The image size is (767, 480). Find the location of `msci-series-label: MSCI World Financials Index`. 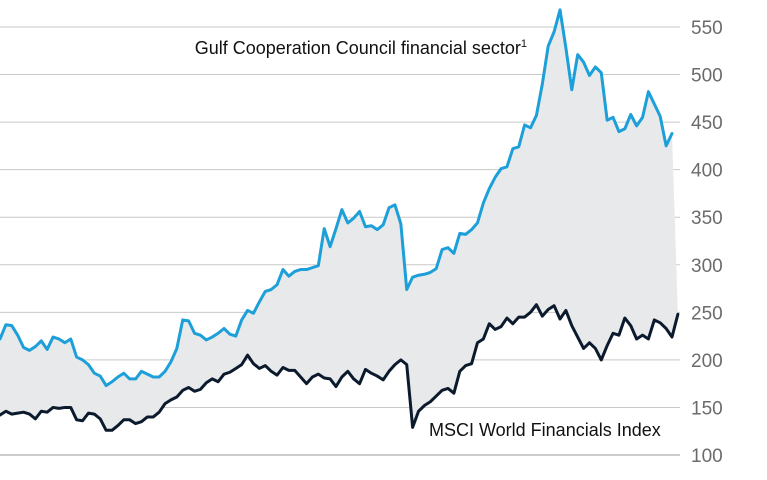

msci-series-label: MSCI World Financials Index is located at coordinates (545, 430).